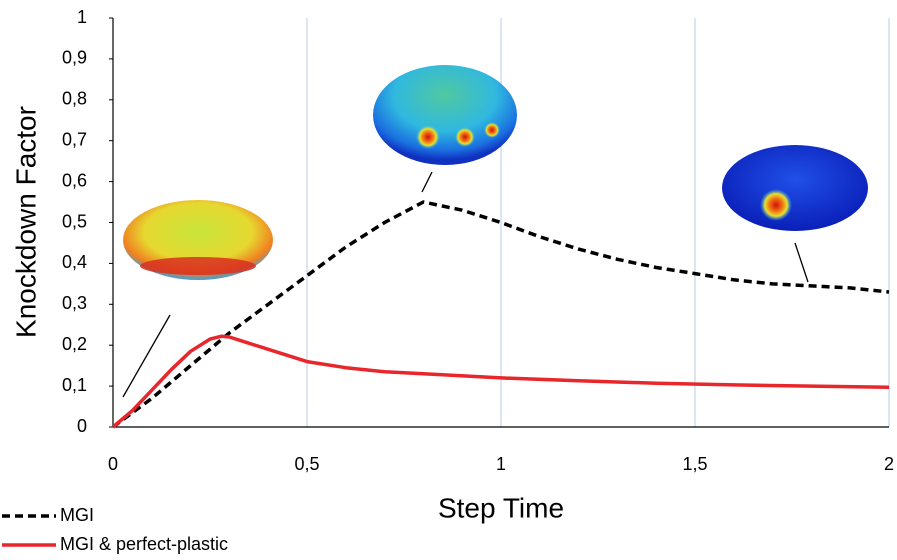 This screenshot has width=897, height=560. I want to click on y-tick-label: 0,7, so click(74, 139).